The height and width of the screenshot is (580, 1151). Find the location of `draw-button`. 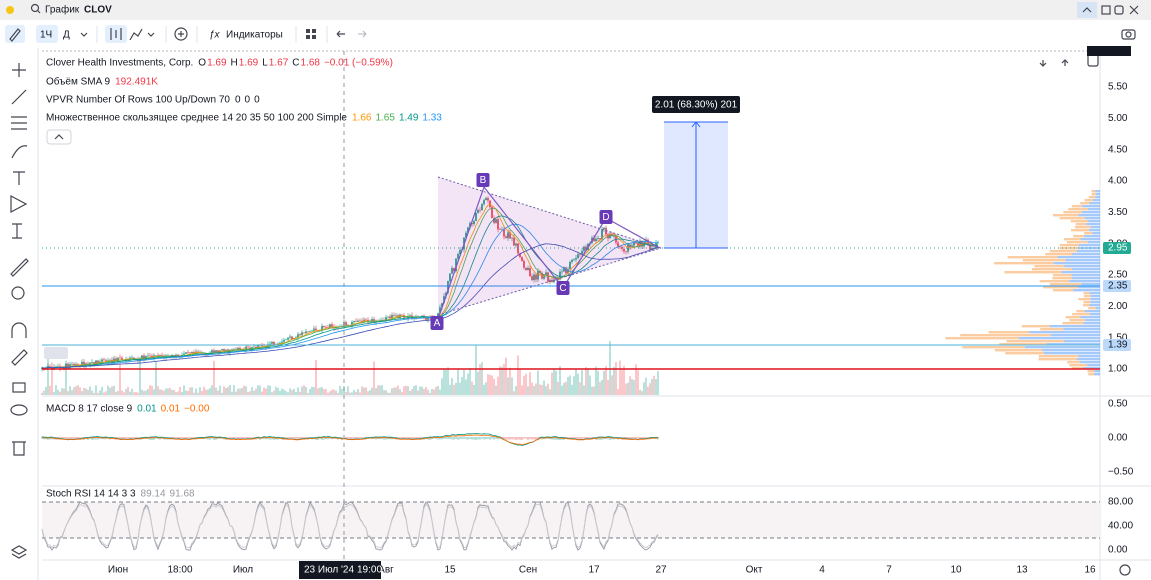

draw-button is located at coordinates (15, 34).